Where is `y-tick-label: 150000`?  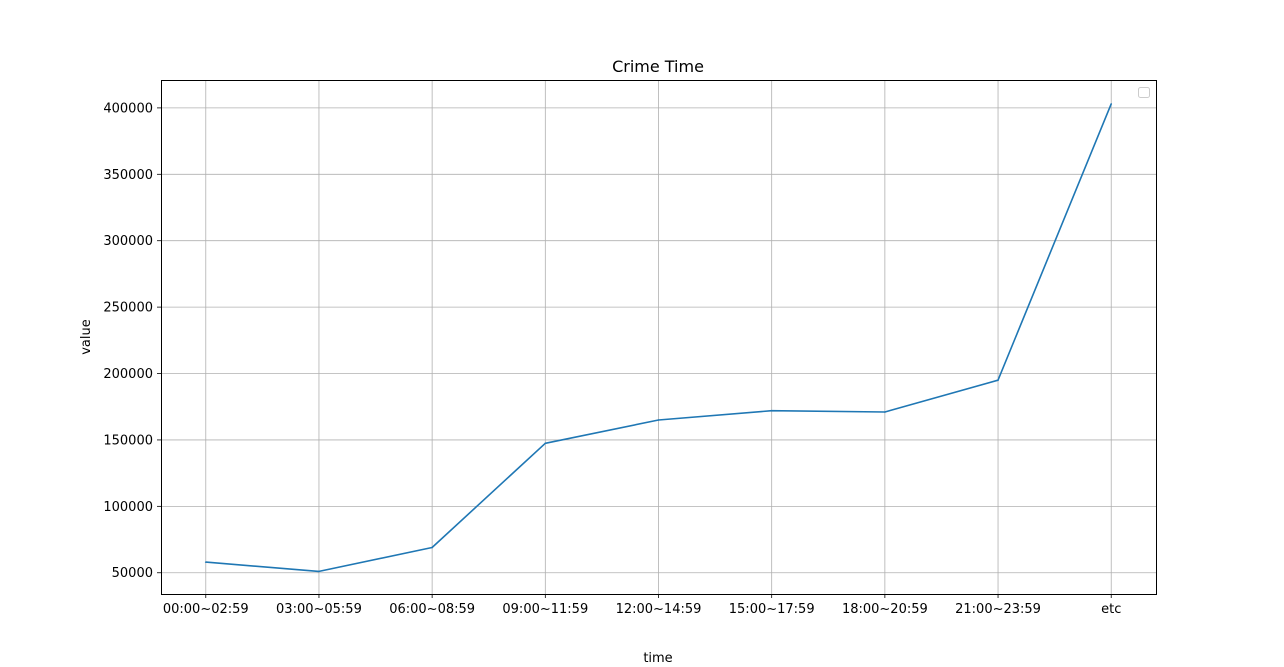
y-tick-label: 150000 is located at coordinates (128, 440).